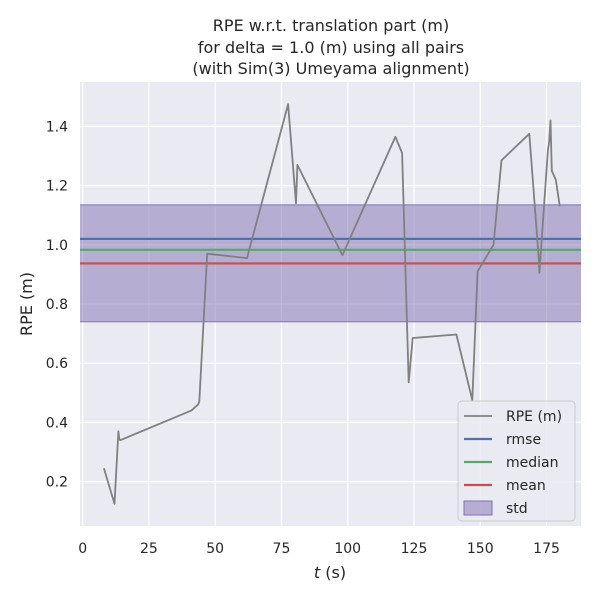 The image size is (600, 600). What do you see at coordinates (215, 549) in the screenshot?
I see `x-tick-label-2: 50` at bounding box center [215, 549].